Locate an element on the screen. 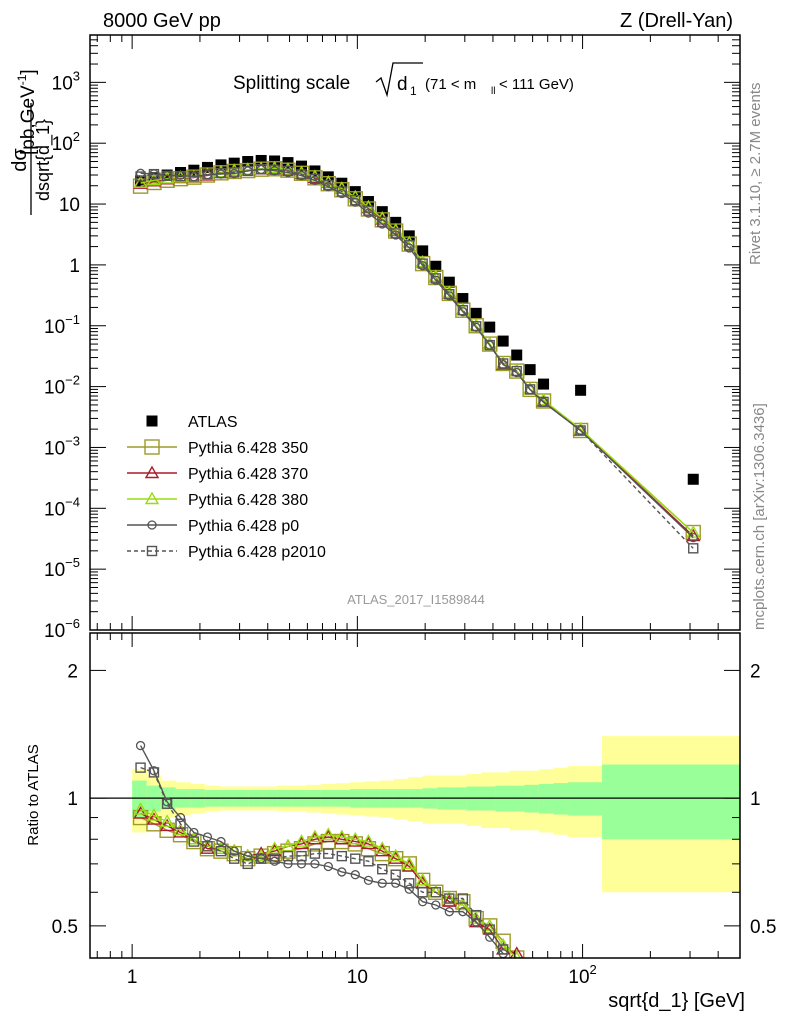 This screenshot has height=1024, width=786. plot-title-cut-sub: ll is located at coordinates (493, 91).